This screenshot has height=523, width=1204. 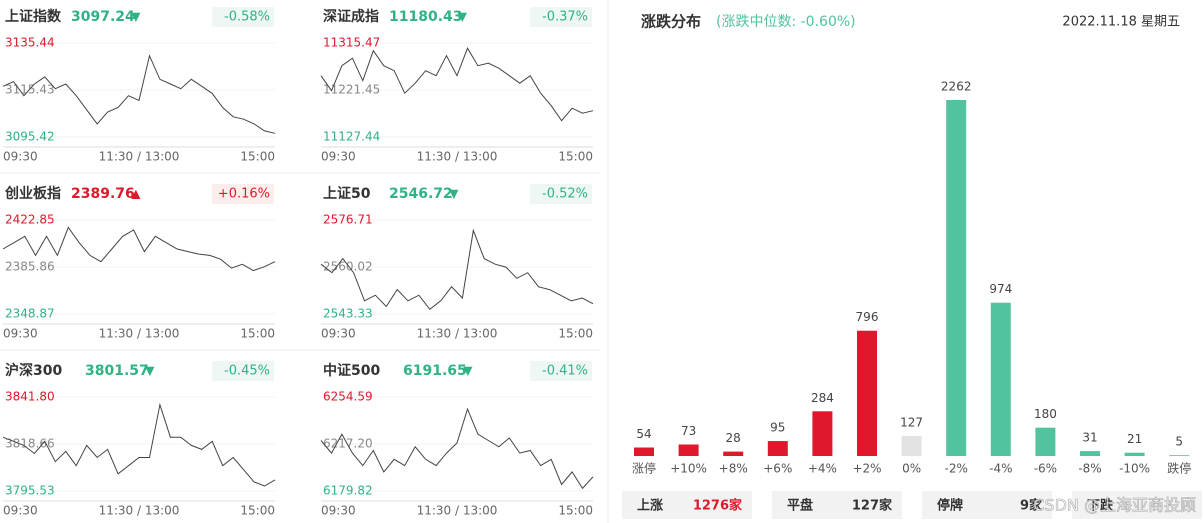 I want to click on y-tick-label: 3095.42, so click(x=30, y=137).